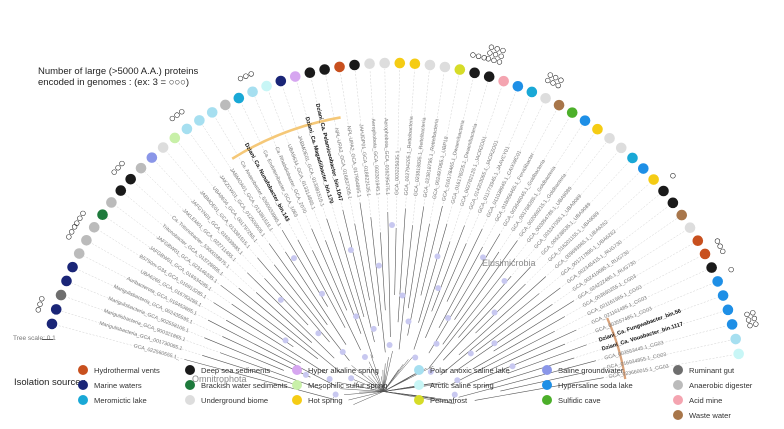 Image resolution: width=784 pixels, height=429 pixels. I want to click on legend-item: Hypersaline soda lake, so click(607, 385).